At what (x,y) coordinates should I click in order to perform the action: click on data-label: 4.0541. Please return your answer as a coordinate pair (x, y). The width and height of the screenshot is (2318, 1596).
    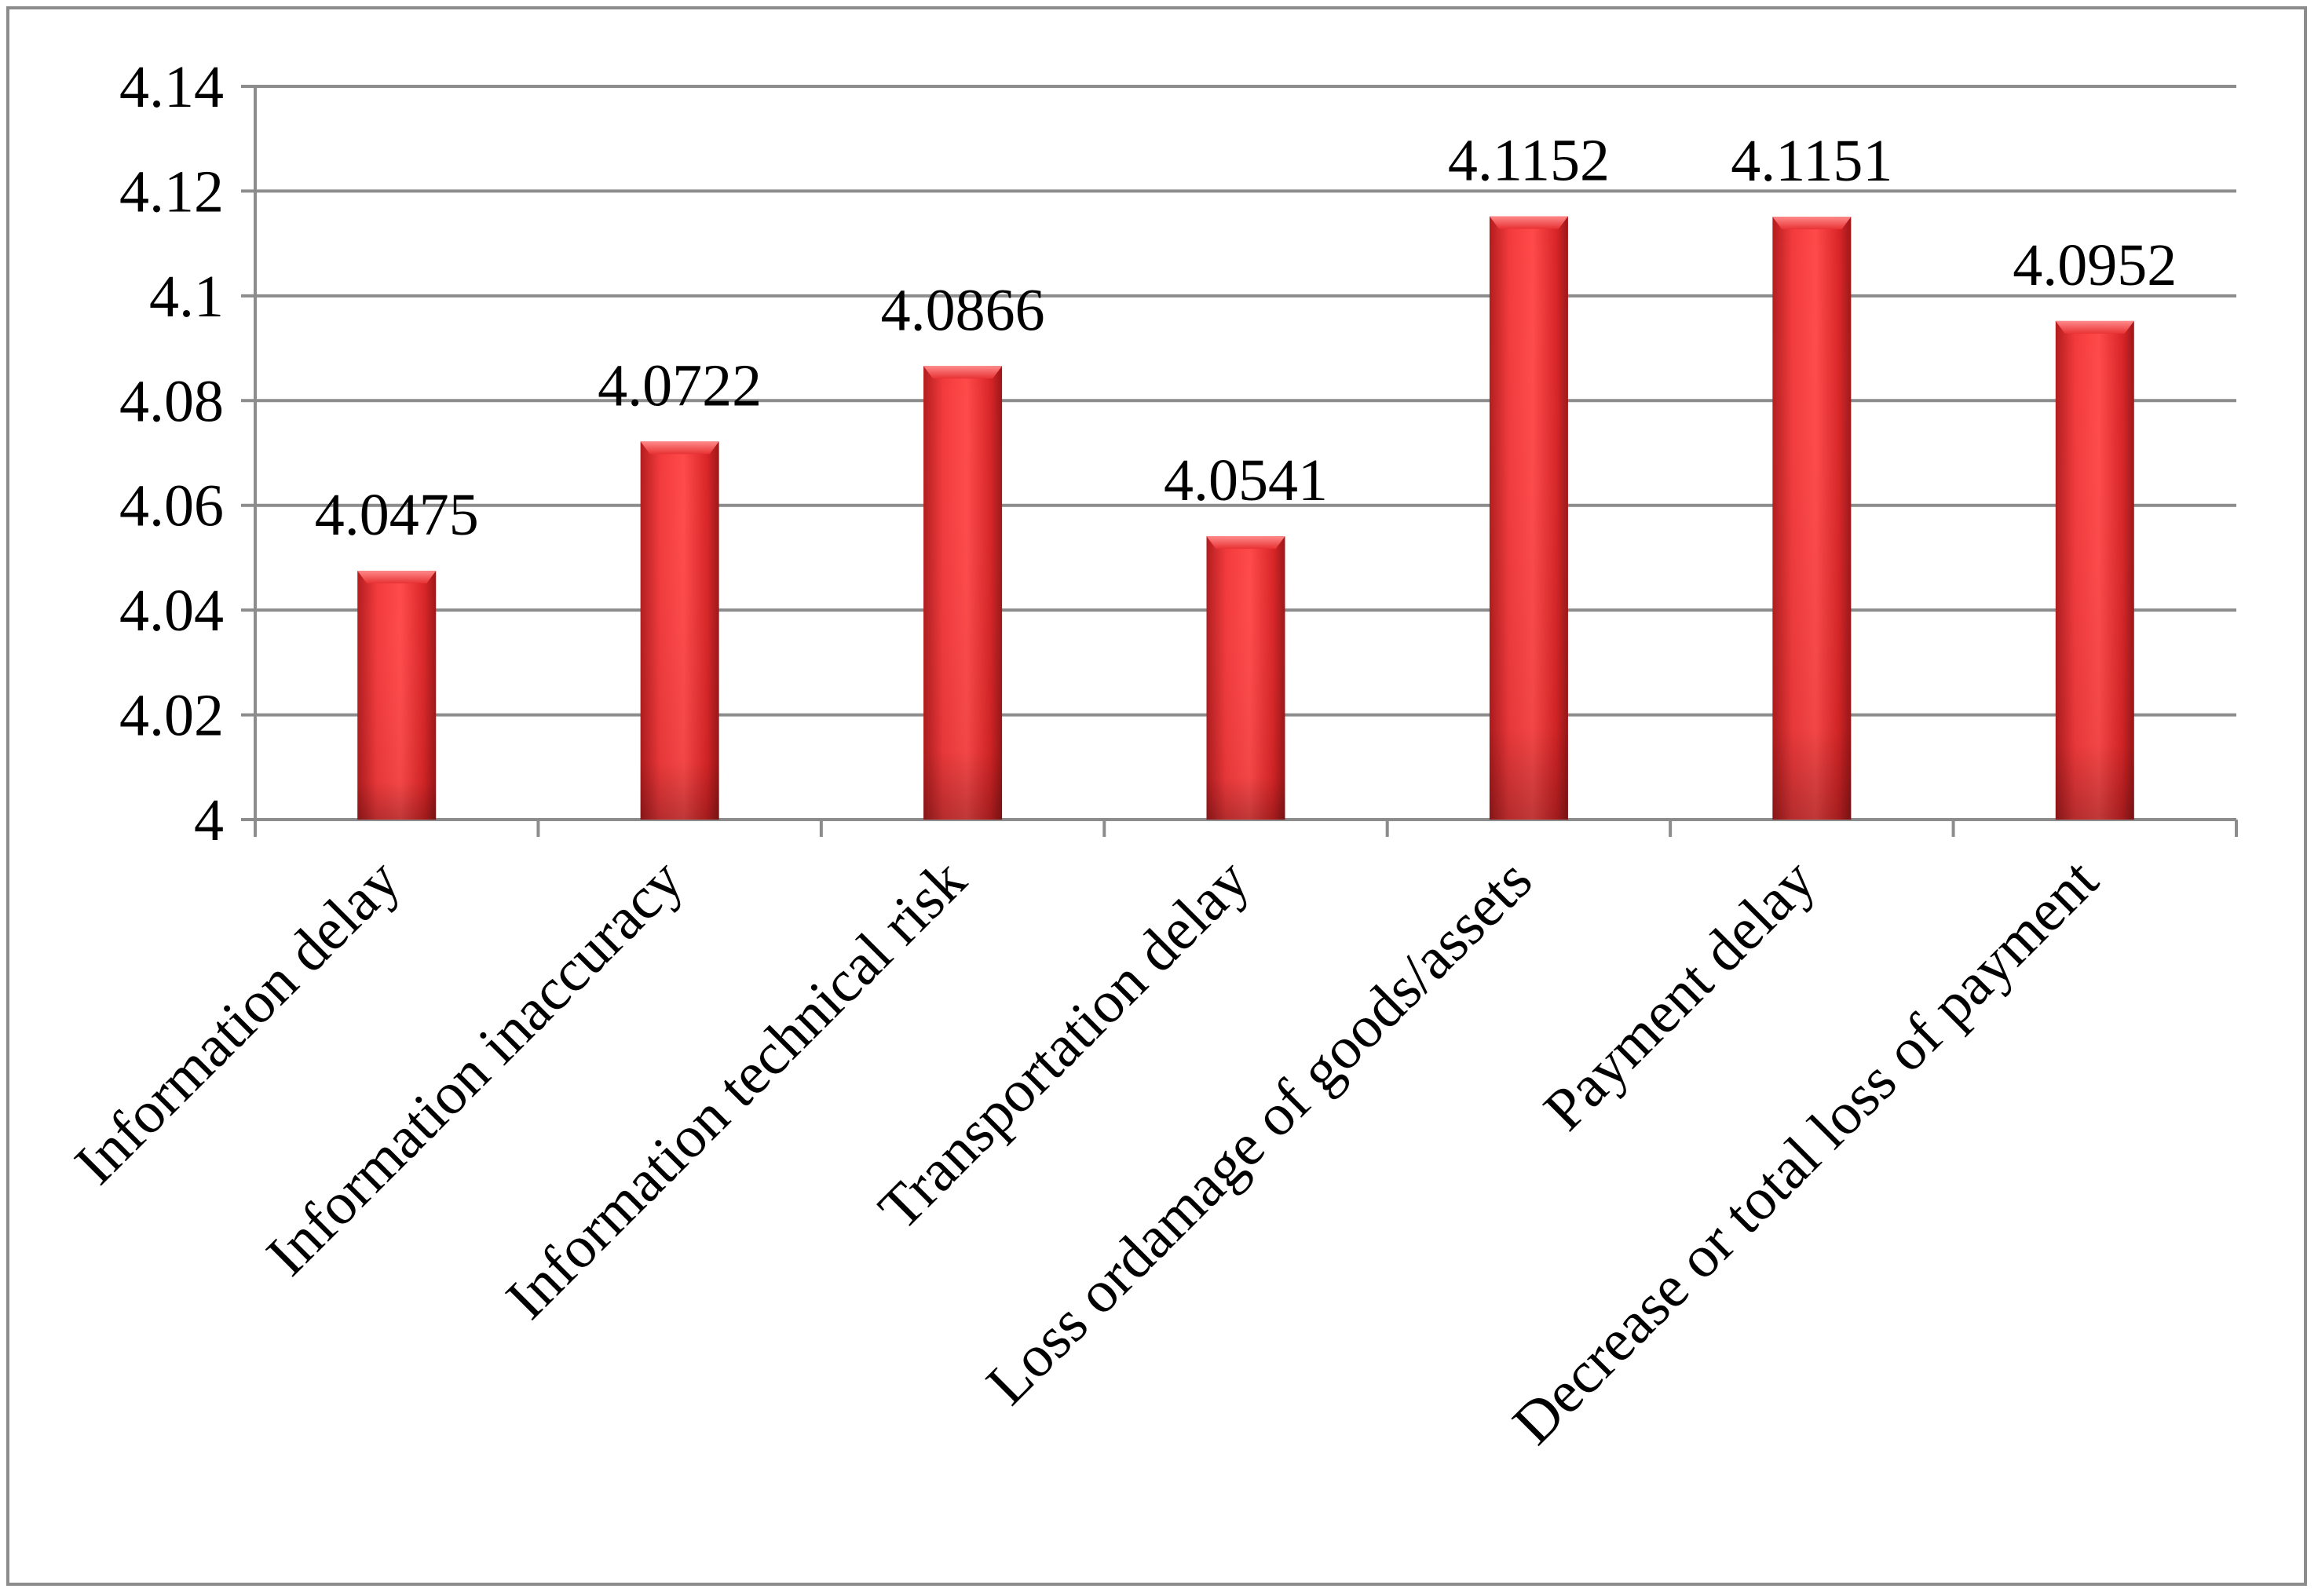
    Looking at the image, I should click on (1246, 480).